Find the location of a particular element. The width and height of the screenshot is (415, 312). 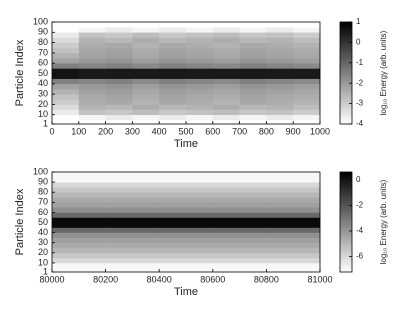

y-tick-label: 90 is located at coordinates (43, 32).